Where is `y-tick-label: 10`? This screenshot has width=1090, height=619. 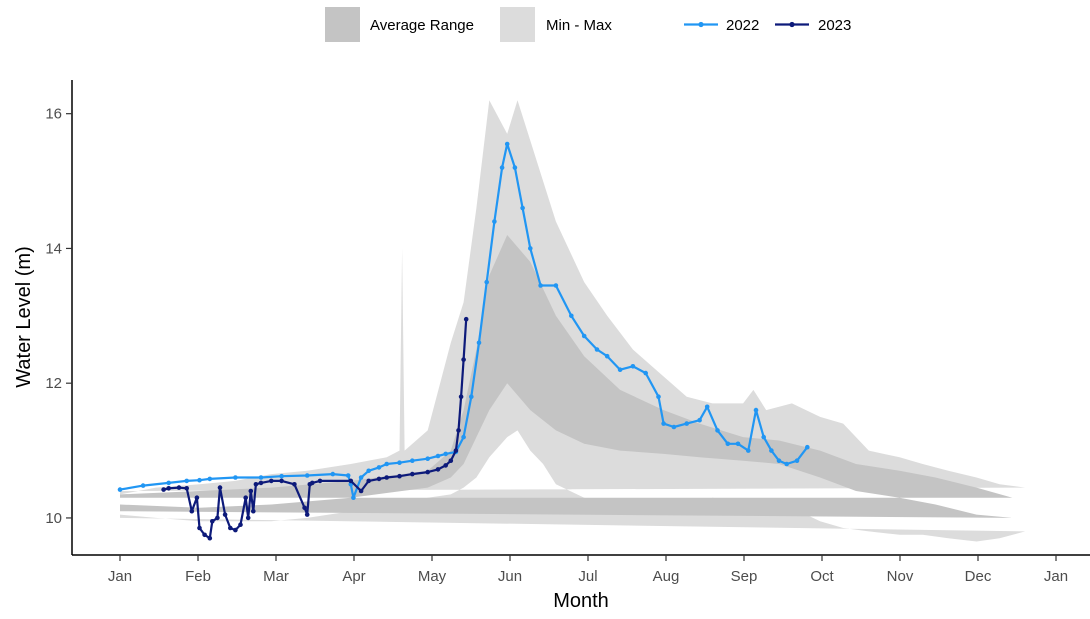 y-tick-label: 10 is located at coordinates (53, 518).